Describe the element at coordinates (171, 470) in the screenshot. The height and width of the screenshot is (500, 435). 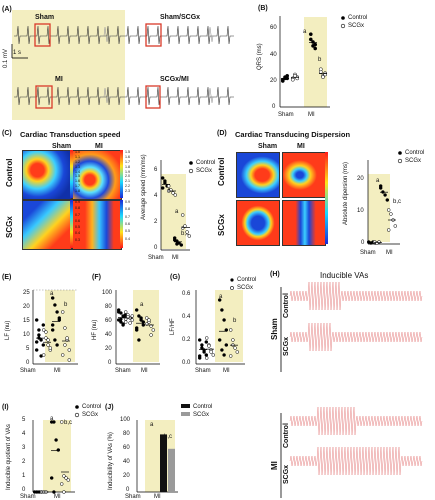
I see `bar` at that location.